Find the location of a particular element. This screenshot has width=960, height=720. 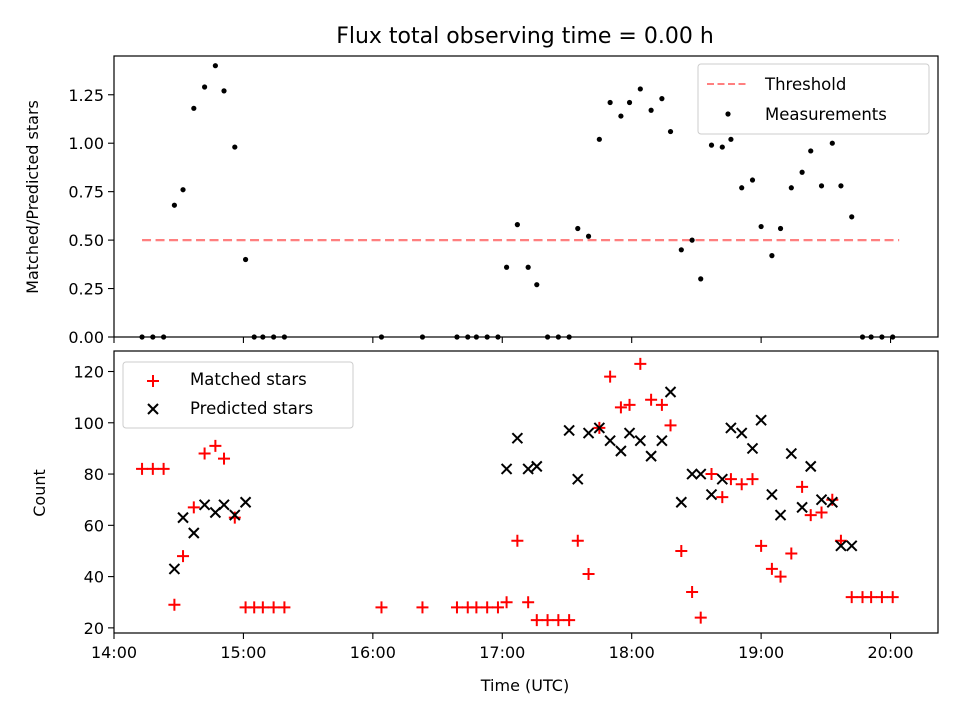

count-y-tick-label: 100 is located at coordinates (88, 423).